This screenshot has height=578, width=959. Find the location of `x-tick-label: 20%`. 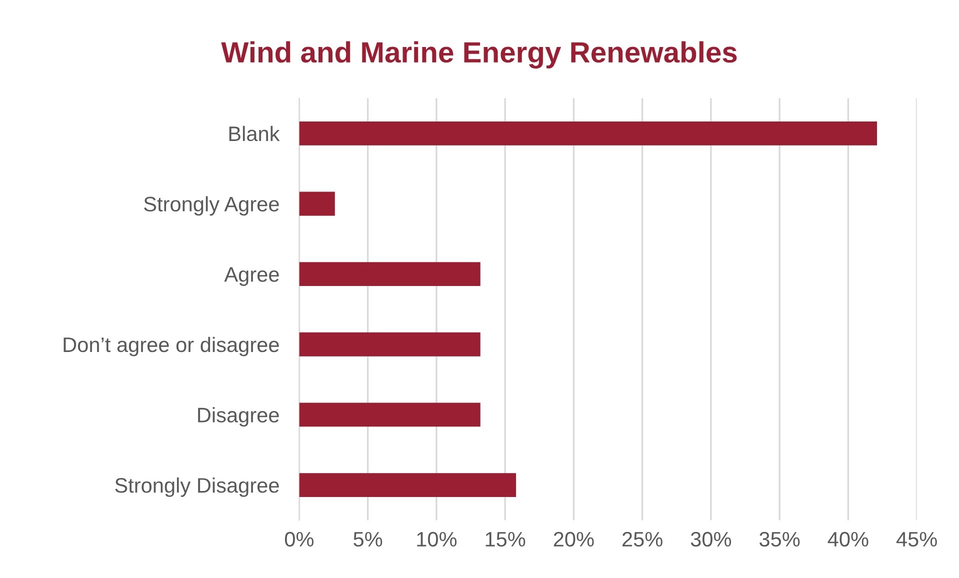

x-tick-label: 20% is located at coordinates (574, 539).